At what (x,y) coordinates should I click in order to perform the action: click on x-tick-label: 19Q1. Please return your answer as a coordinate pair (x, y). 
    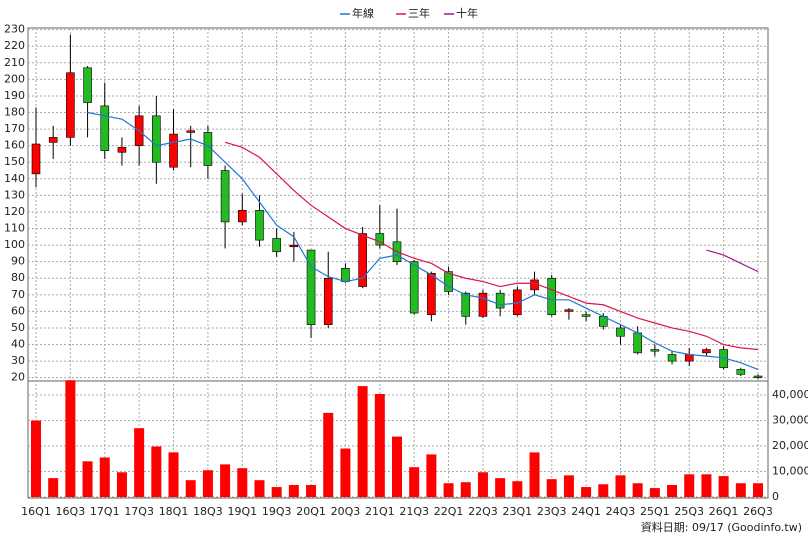
    Looking at the image, I should click on (242, 511).